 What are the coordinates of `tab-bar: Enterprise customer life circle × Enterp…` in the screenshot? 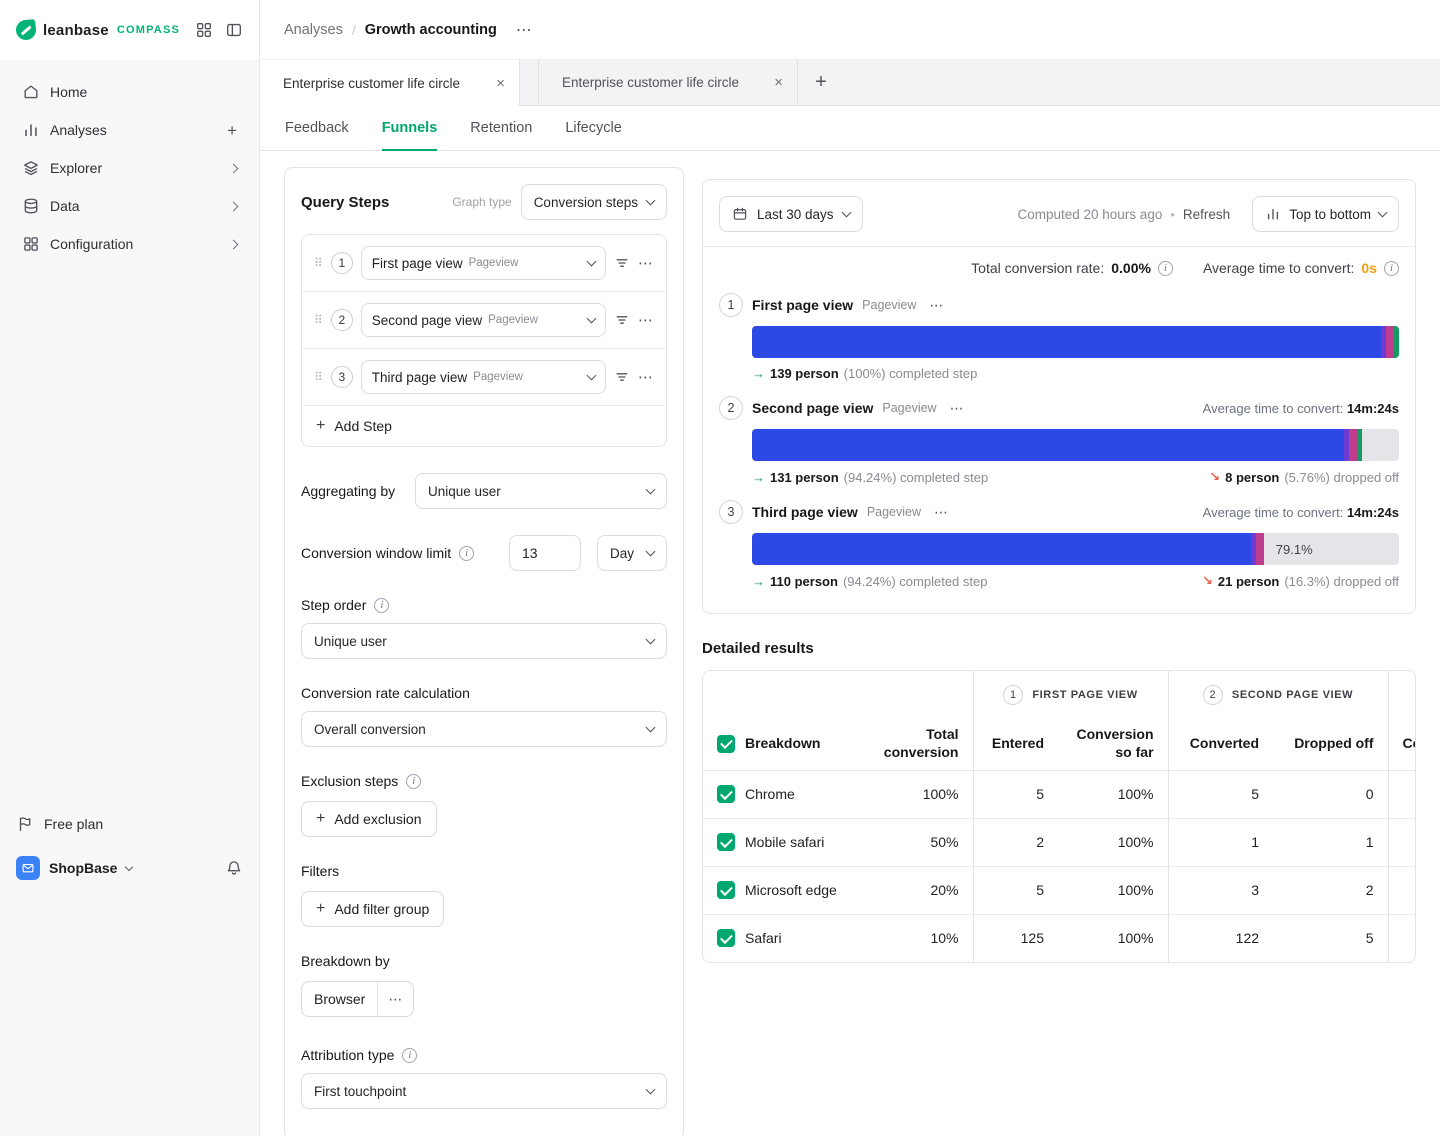 It's located at (850, 83).